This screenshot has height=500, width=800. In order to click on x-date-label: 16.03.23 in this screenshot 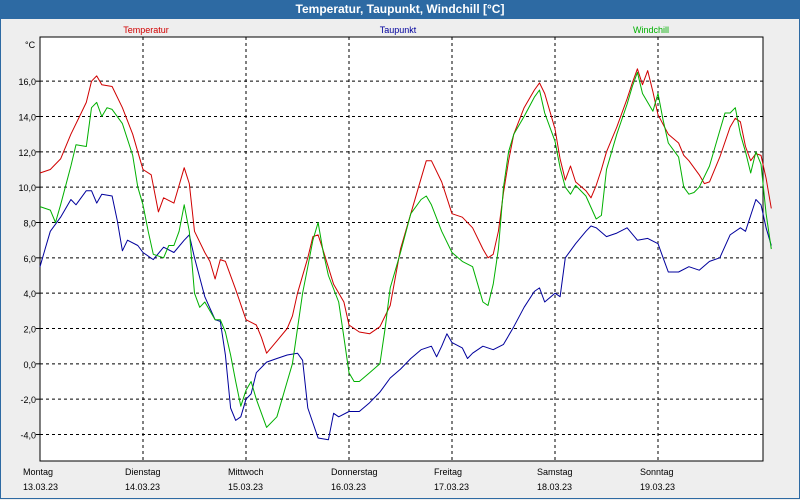, I will do `click(348, 487)`.